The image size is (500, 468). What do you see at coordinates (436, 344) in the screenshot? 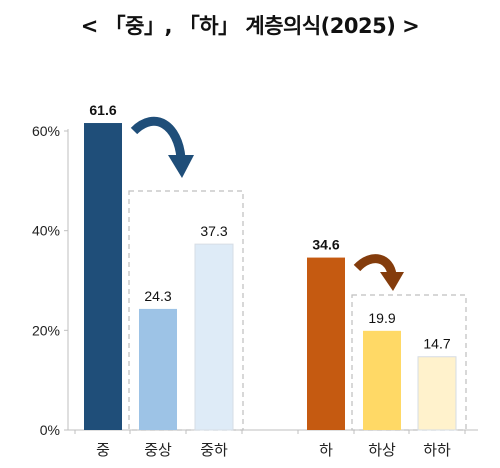
I see `value-label: 14.7` at bounding box center [436, 344].